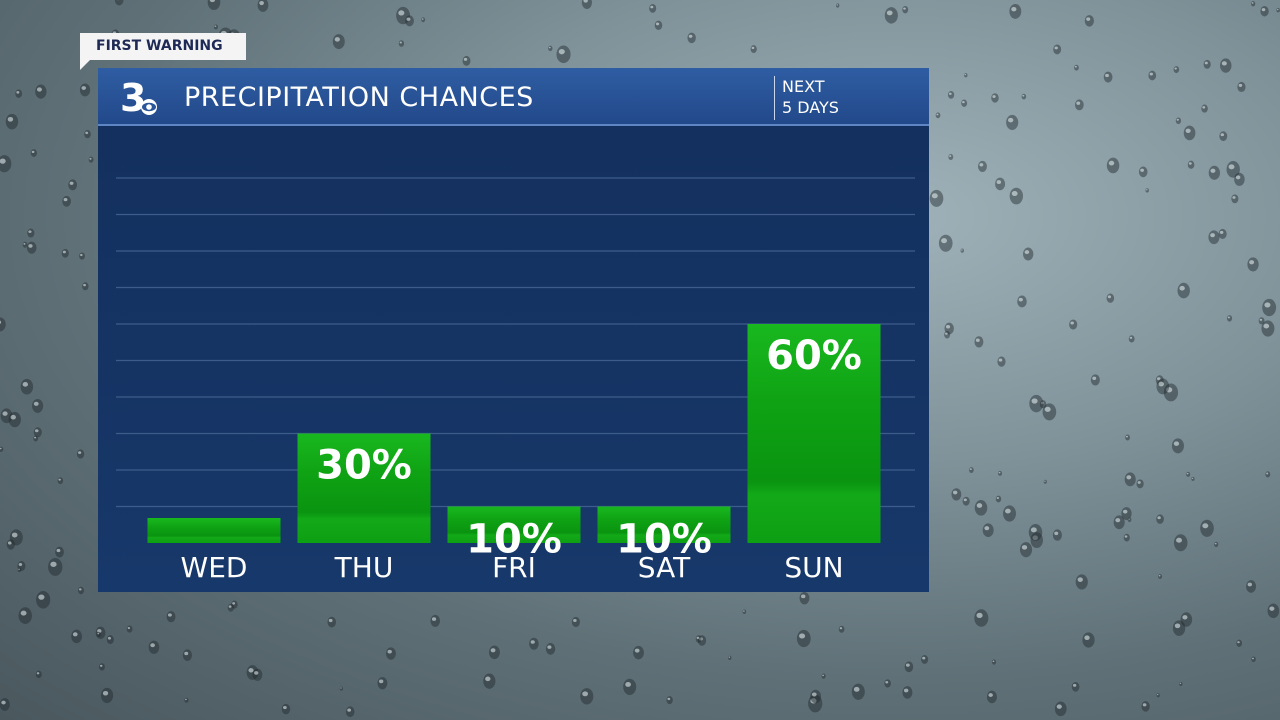  What do you see at coordinates (664, 567) in the screenshot?
I see `category-label-sat: SAT` at bounding box center [664, 567].